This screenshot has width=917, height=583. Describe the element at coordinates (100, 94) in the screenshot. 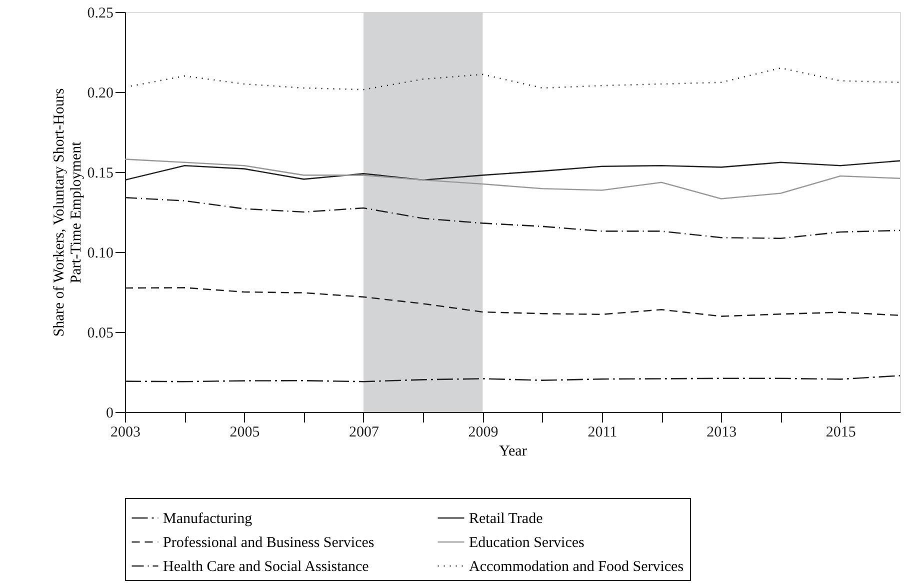

I see `y-tick-label: 0.20` at that location.